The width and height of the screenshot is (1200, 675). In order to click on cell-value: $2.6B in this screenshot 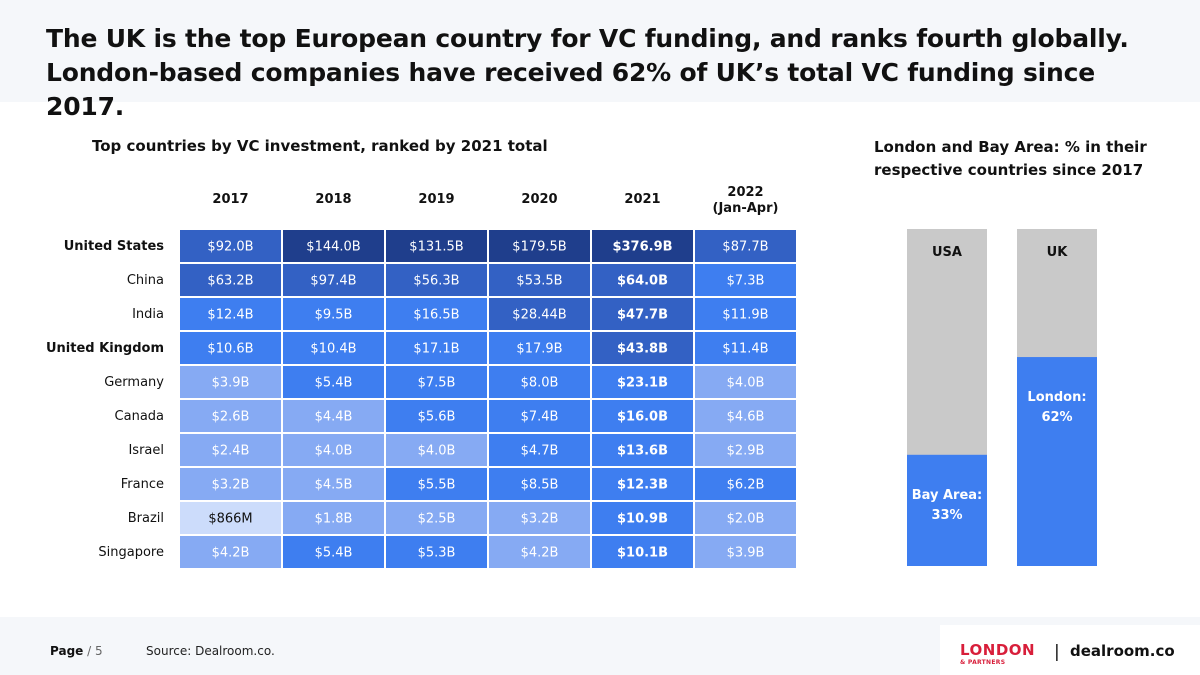, I will do `click(231, 417)`.